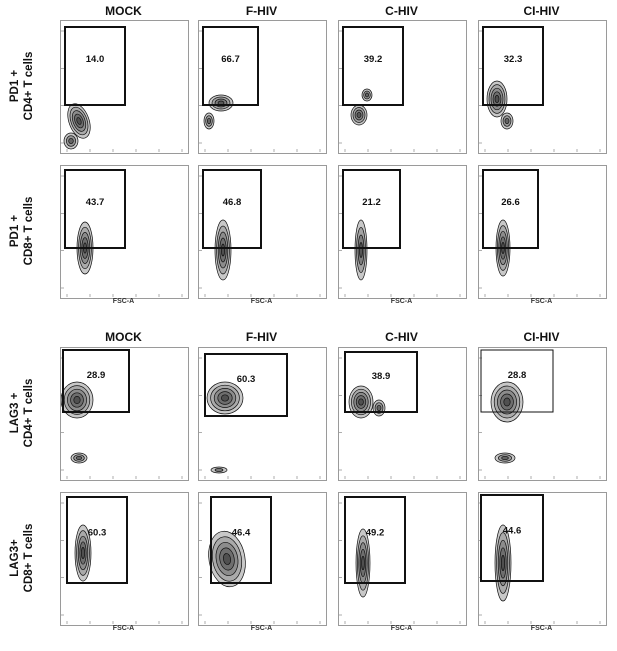 The height and width of the screenshot is (651, 617). I want to click on flow-plot-panel: 28.8, so click(542, 414).